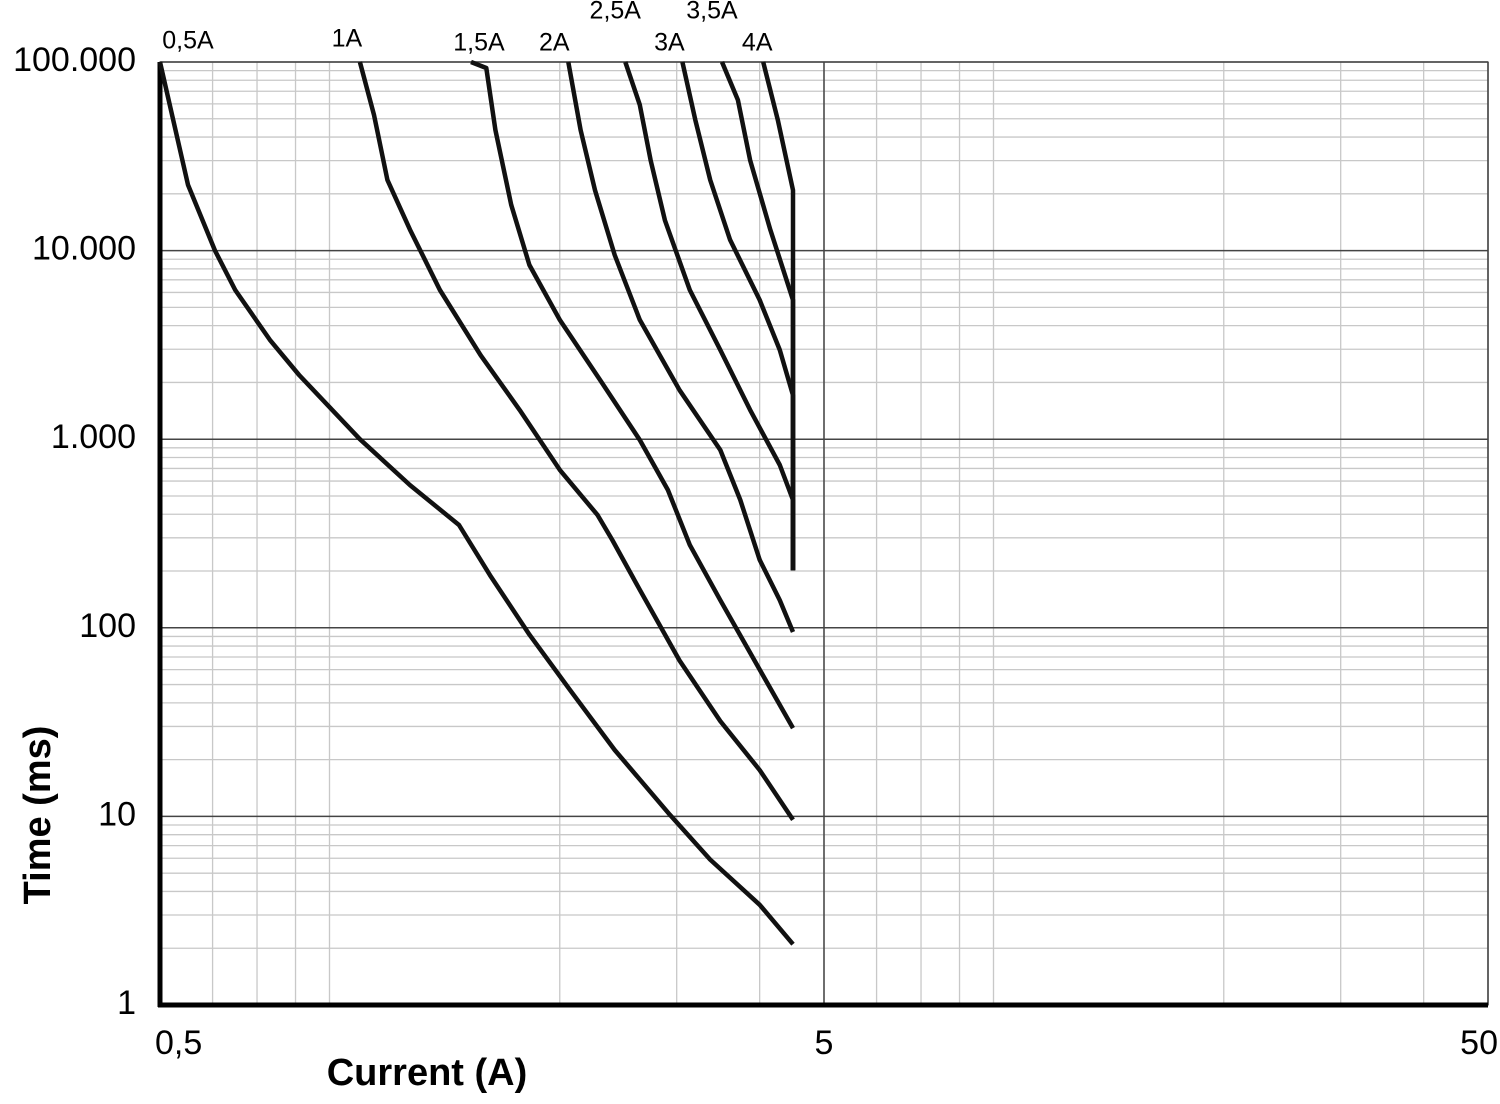 The width and height of the screenshot is (1500, 1104). Describe the element at coordinates (1479, 1043) in the screenshot. I see `x-tick-label: 50` at that location.